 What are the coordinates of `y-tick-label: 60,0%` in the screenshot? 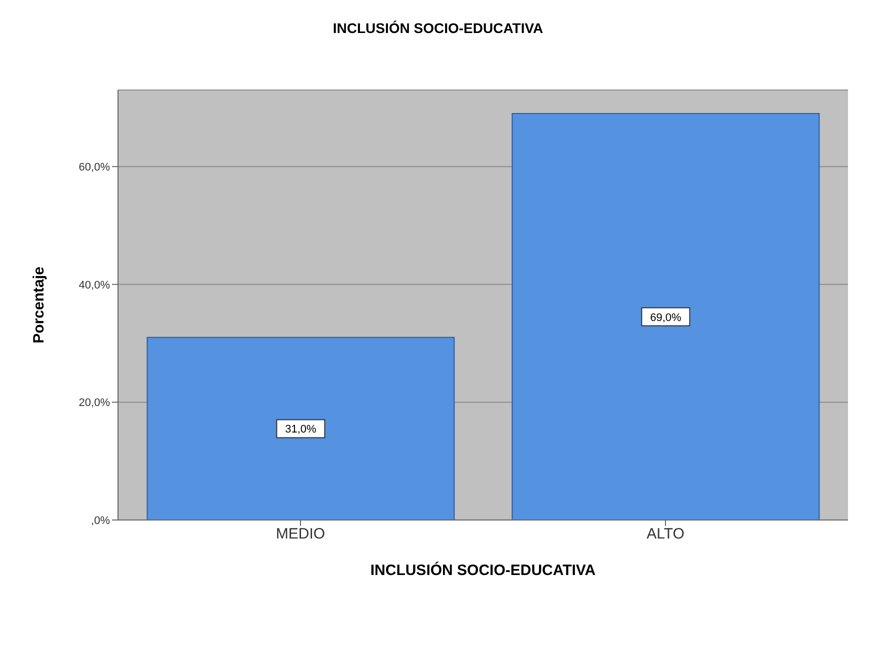 It's located at (94, 167).